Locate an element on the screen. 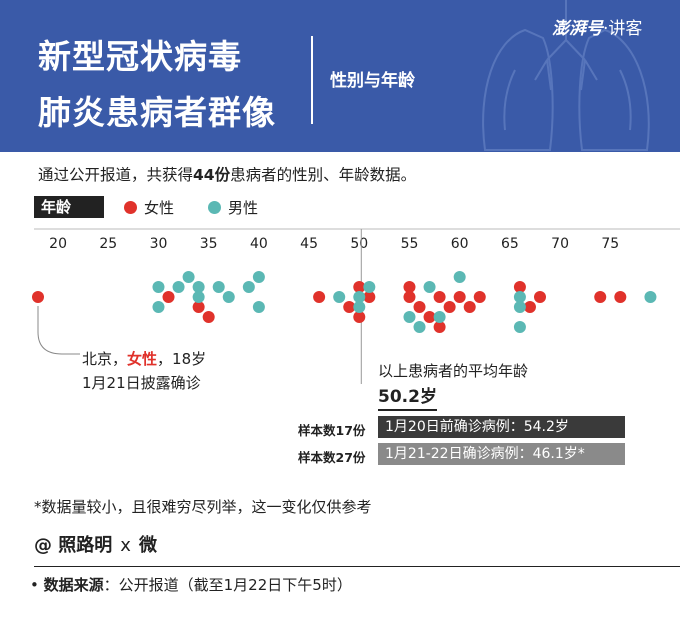  footnote: *数据量较小，且很难穷尽列举，这一变化仅供参考 is located at coordinates (203, 507).